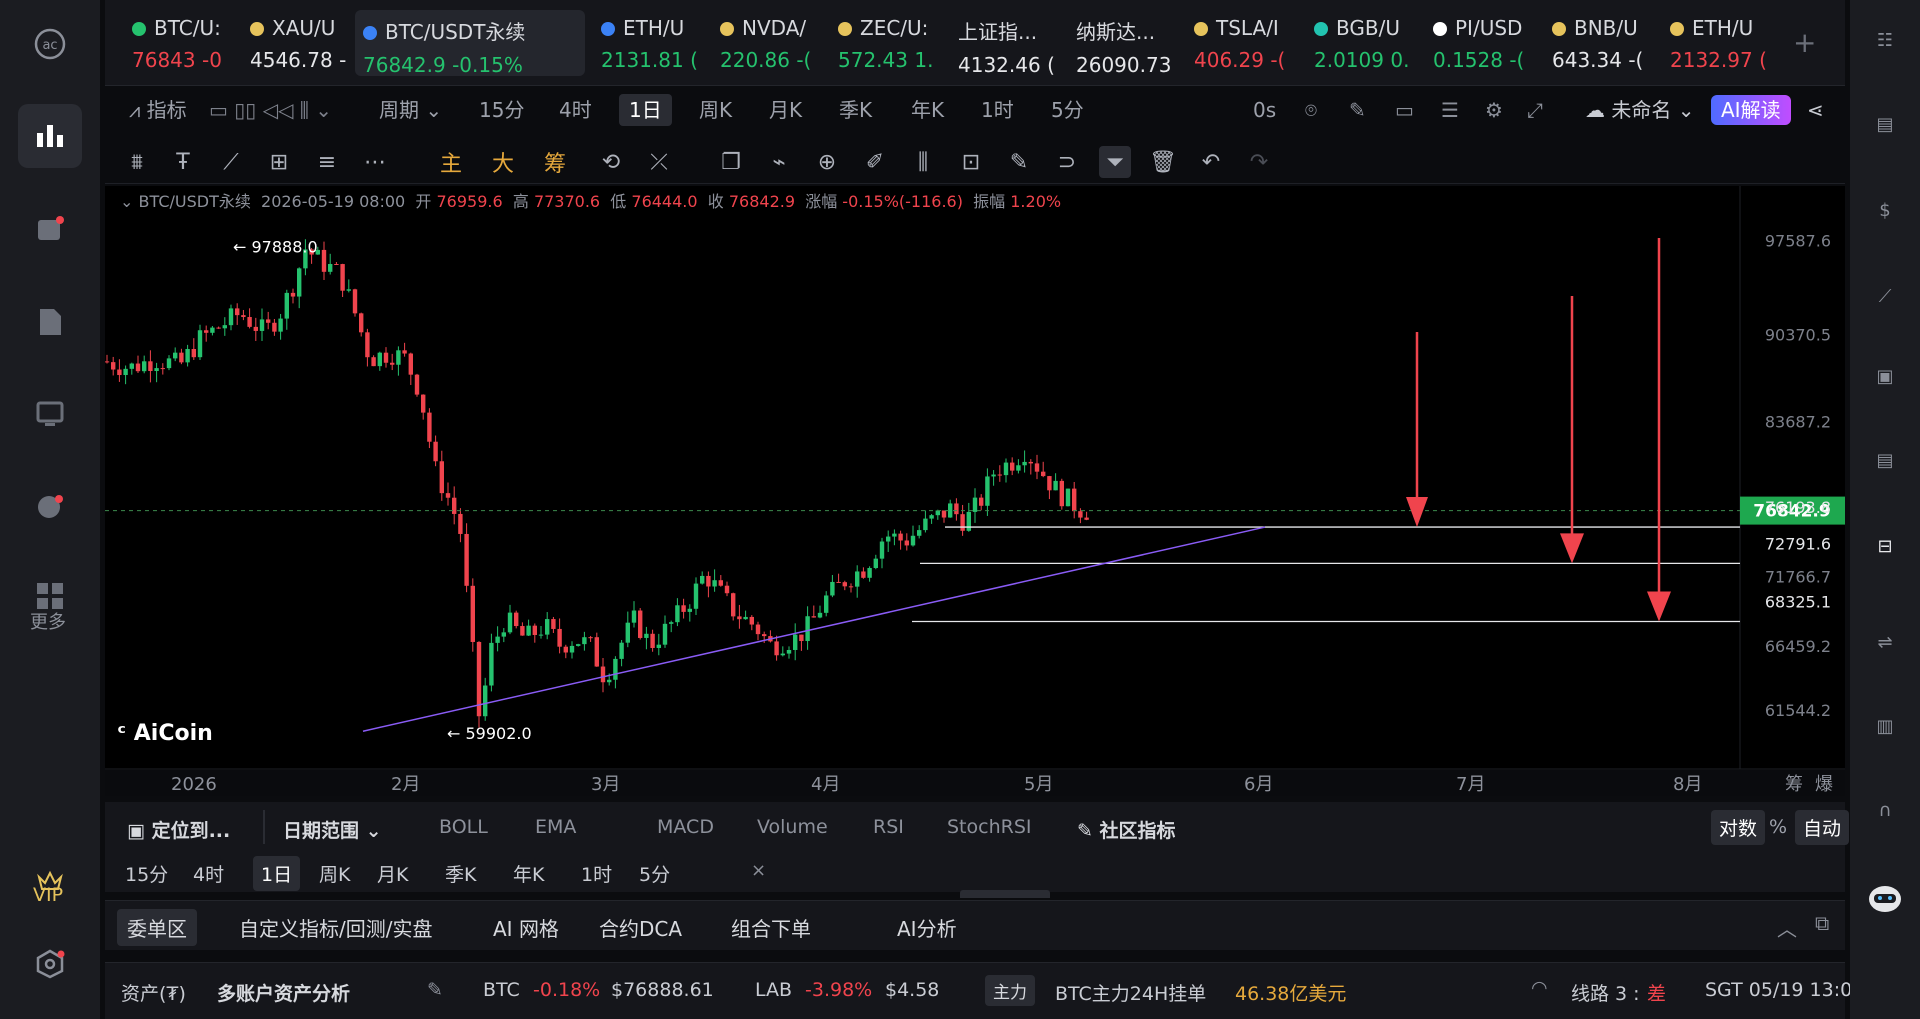 This screenshot has height=1019, width=1920. Describe the element at coordinates (463, 827) in the screenshot. I see `indicator-option: BOLL` at that location.